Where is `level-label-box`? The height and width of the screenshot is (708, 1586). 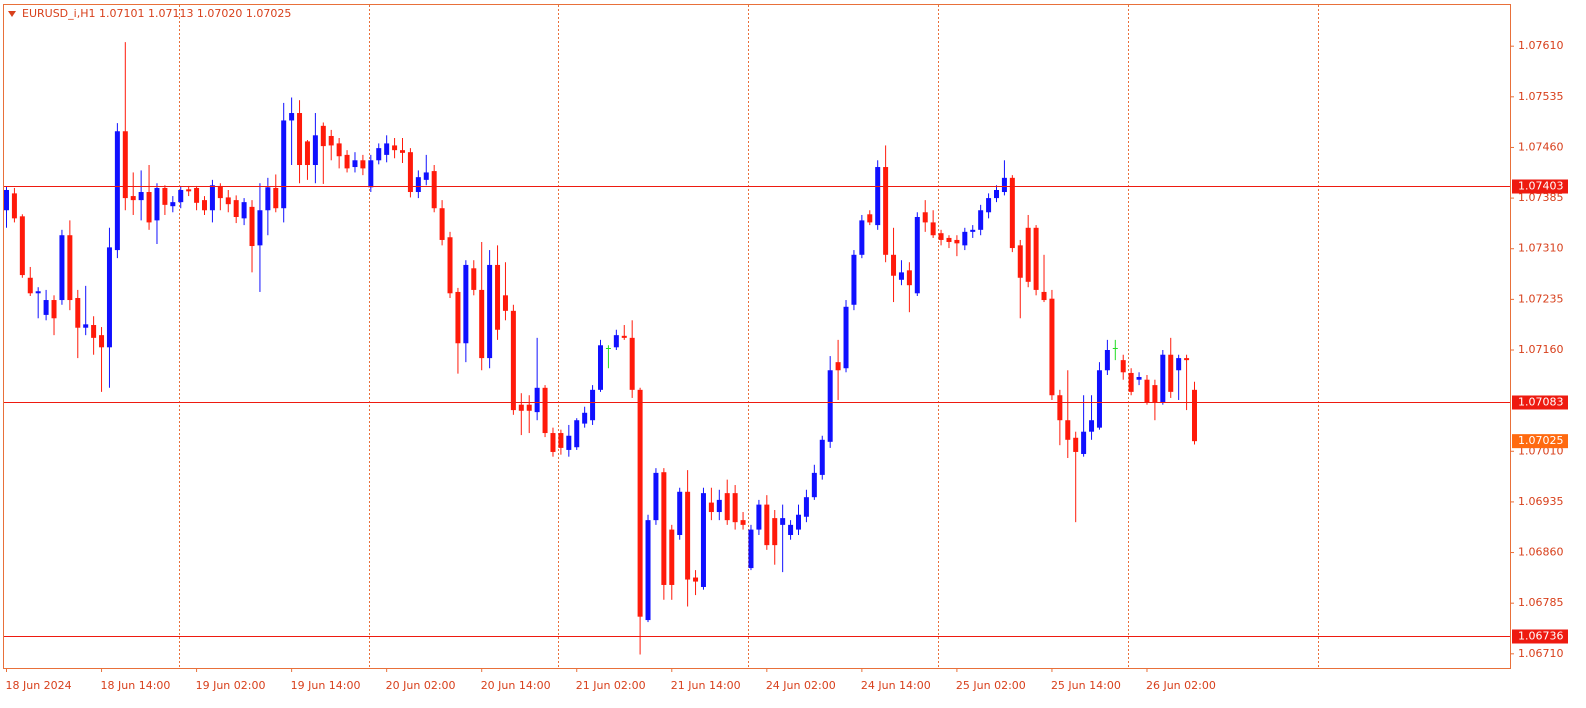
level-label-box is located at coordinates (1540, 186).